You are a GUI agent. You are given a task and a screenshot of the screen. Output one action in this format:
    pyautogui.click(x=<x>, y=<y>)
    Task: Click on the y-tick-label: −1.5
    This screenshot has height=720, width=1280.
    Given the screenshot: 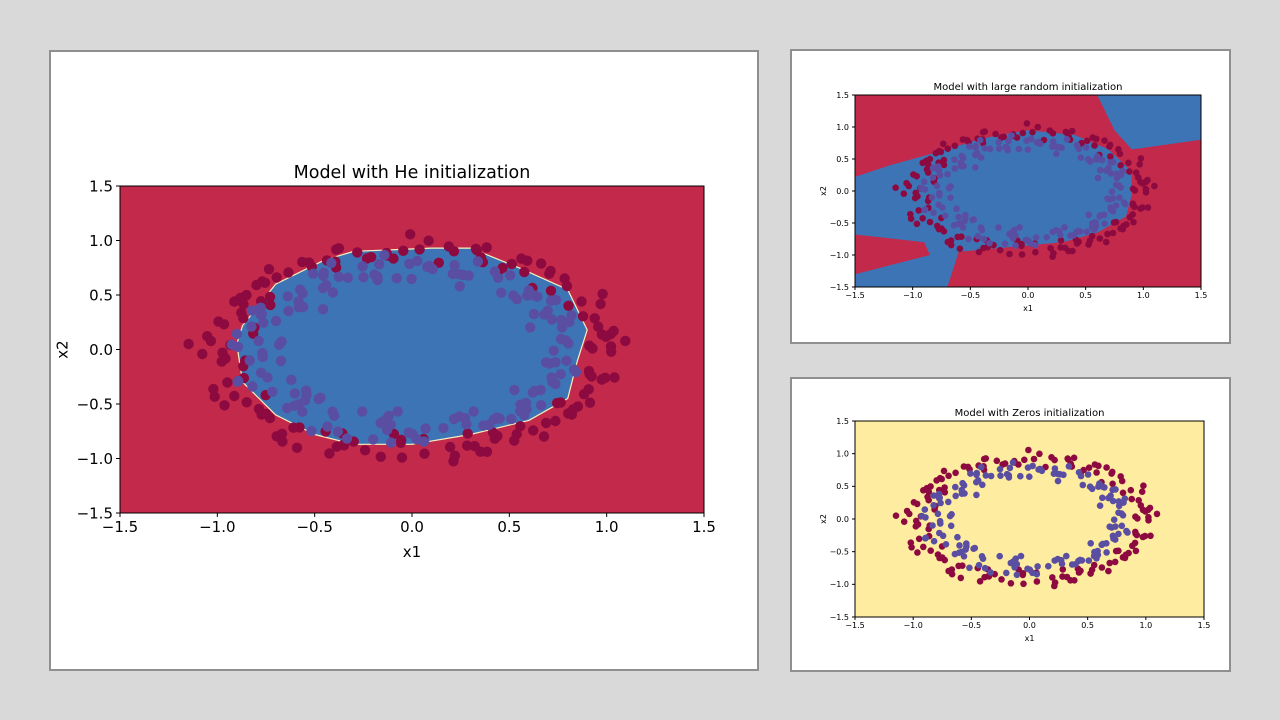 What is the action you would take?
    pyautogui.click(x=839, y=617)
    